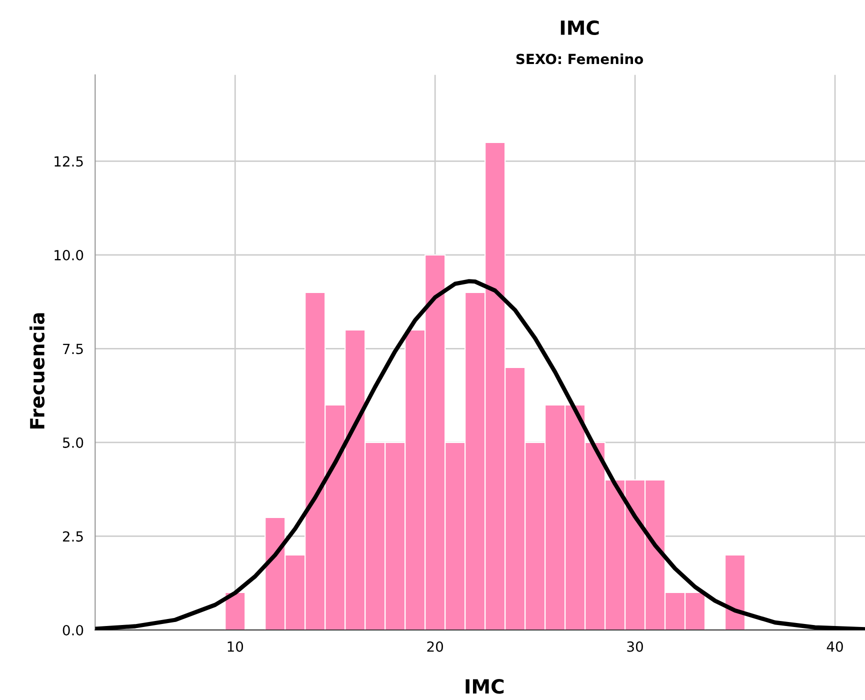  What do you see at coordinates (580, 58) in the screenshot?
I see `chart-subtitle: SEXO: Femenino` at bounding box center [580, 58].